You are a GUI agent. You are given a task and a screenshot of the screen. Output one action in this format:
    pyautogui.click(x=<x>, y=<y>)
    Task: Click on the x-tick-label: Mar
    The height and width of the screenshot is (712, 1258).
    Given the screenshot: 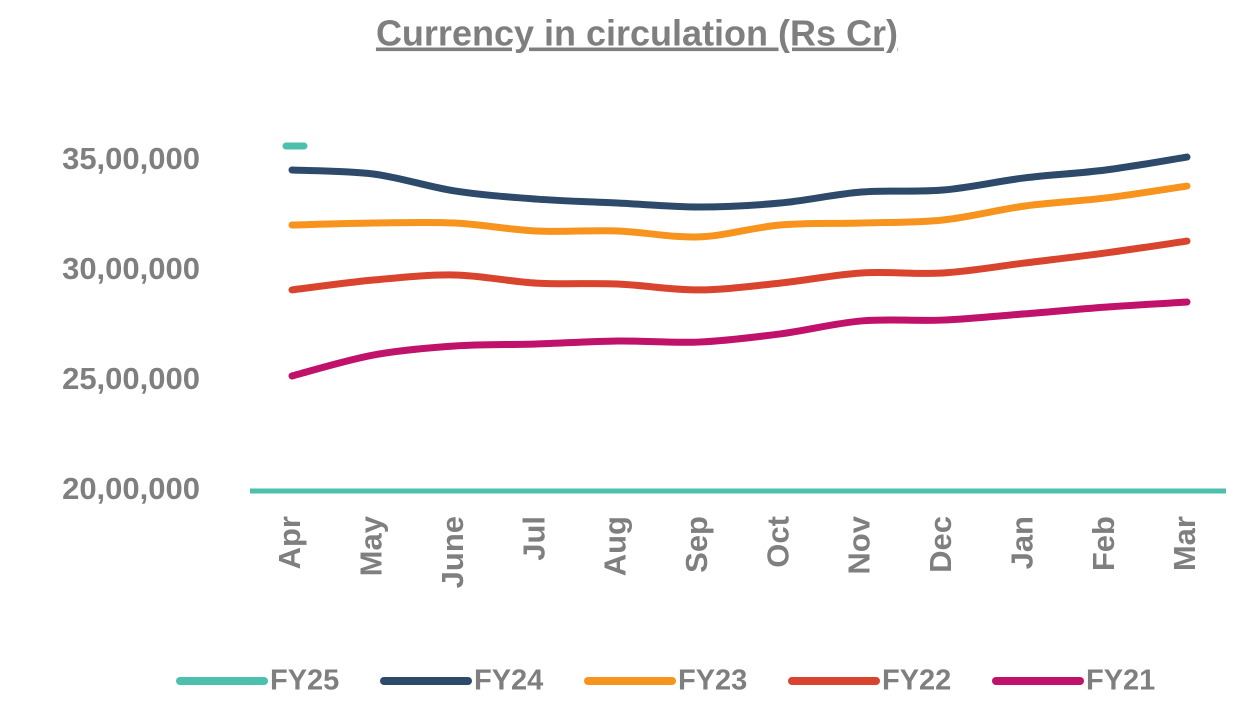 What is the action you would take?
    pyautogui.click(x=1184, y=543)
    